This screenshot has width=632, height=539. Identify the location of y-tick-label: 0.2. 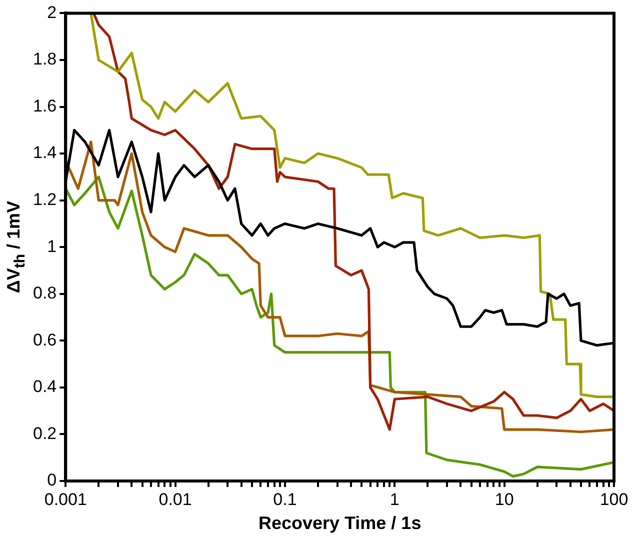
(44, 433).